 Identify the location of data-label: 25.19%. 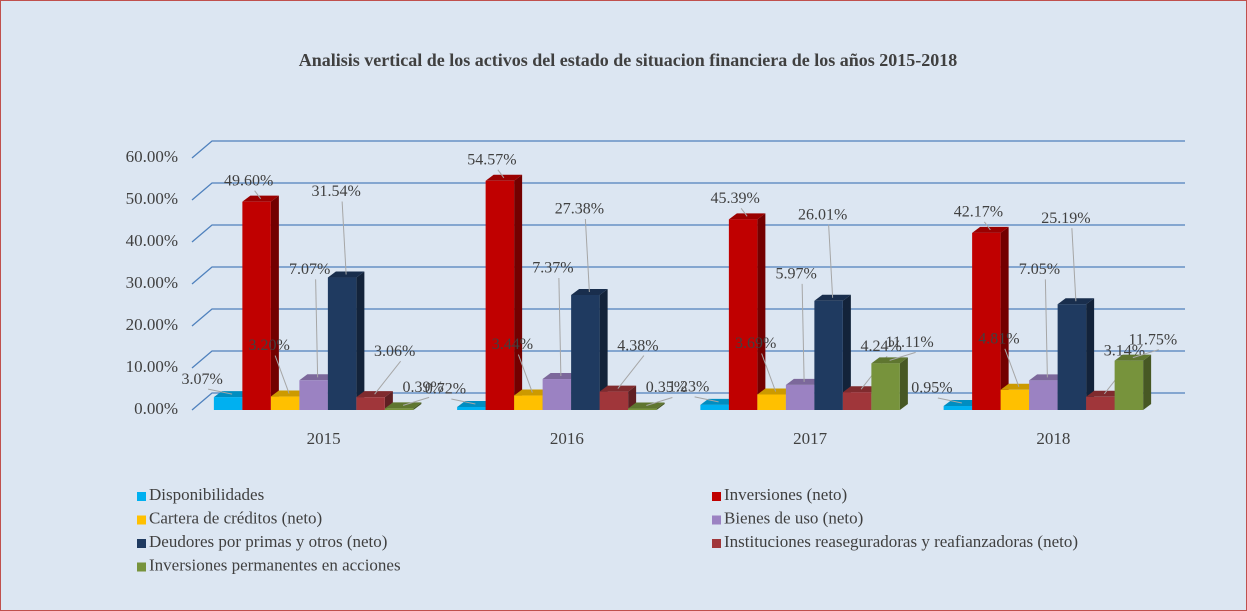
(1065, 218).